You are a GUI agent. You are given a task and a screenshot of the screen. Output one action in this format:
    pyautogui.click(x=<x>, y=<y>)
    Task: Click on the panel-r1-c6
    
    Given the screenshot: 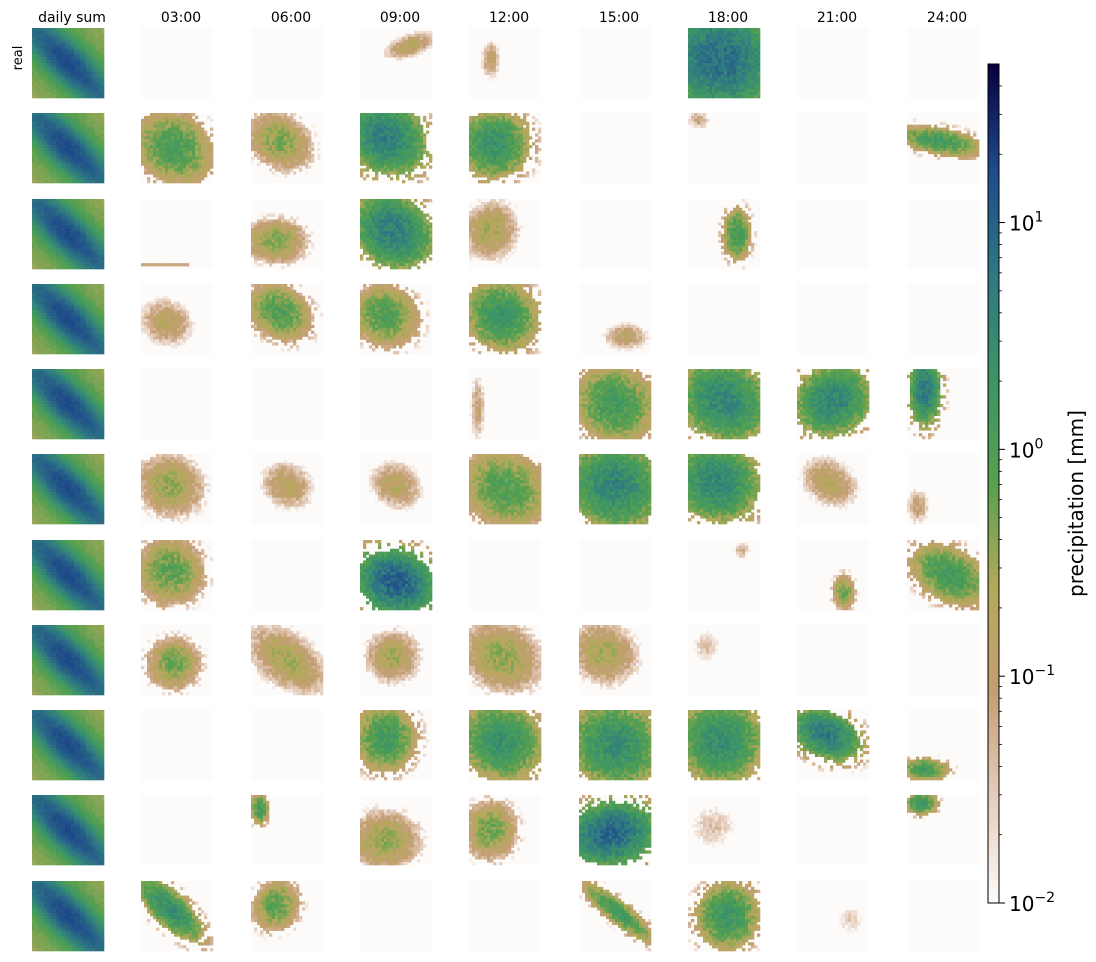 What is the action you would take?
    pyautogui.click(x=724, y=148)
    